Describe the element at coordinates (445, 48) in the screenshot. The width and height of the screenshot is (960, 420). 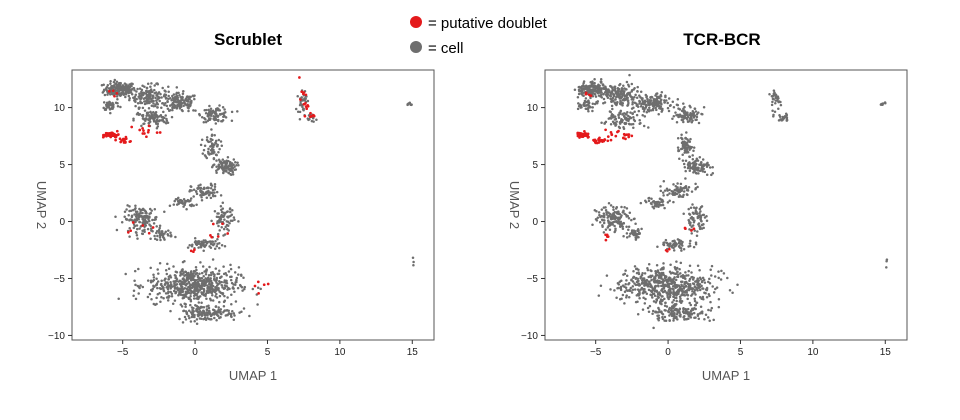
I see `cell-legend-label: = cell` at that location.